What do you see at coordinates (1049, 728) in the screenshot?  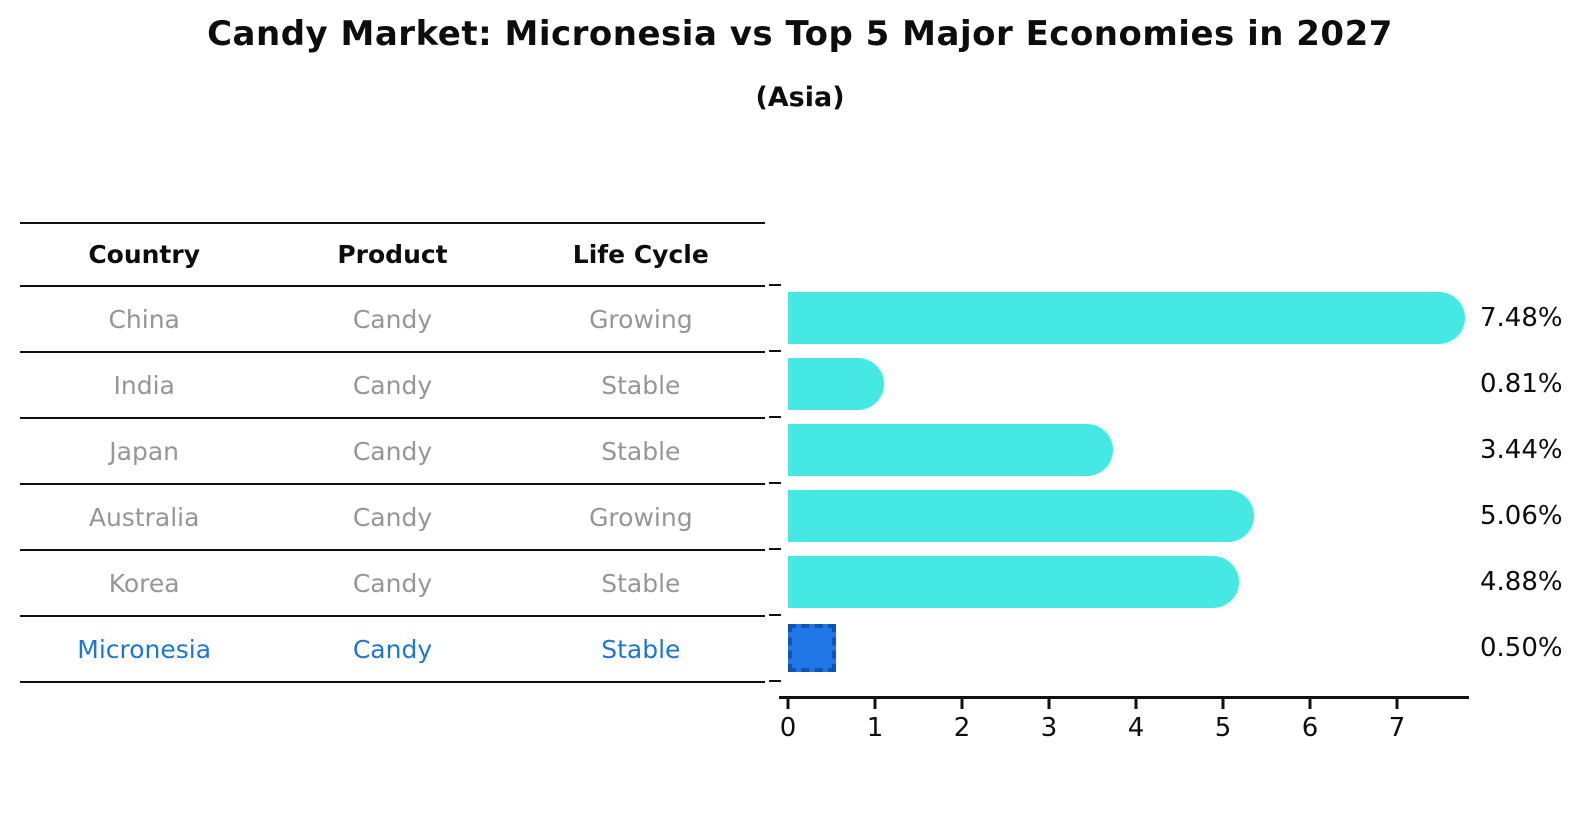 I see `x-tick-label: 3` at bounding box center [1049, 728].